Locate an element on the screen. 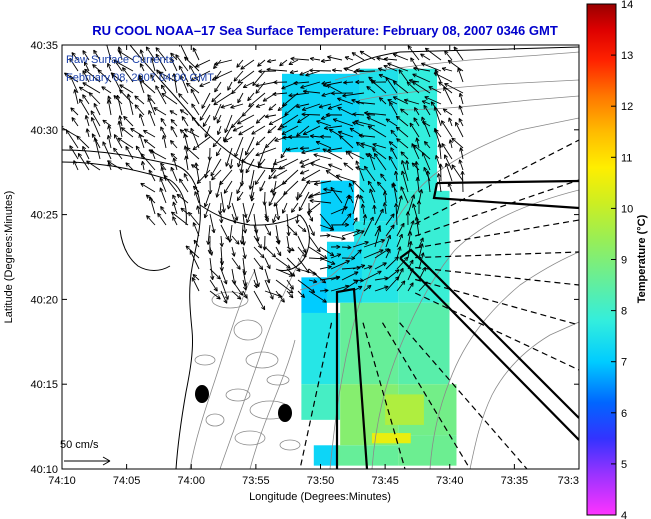 This screenshot has height=519, width=651. radial-spoke is located at coordinates (497, 255).